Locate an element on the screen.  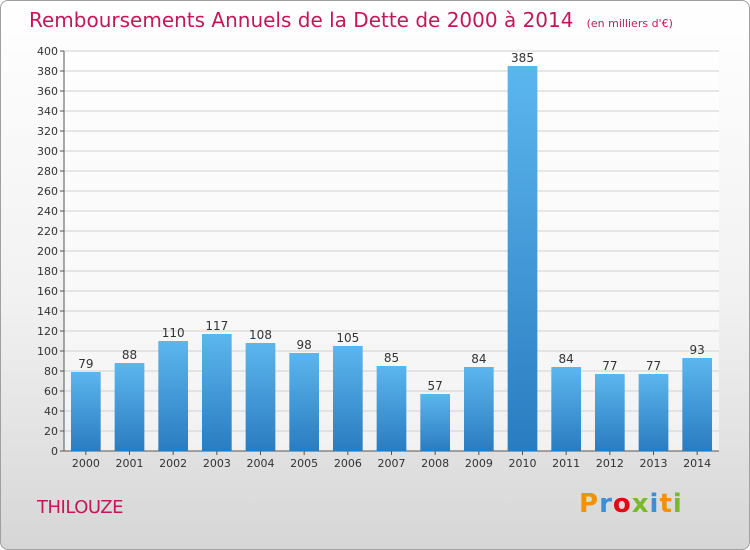
data-label-2009: 84 is located at coordinates (478, 359).